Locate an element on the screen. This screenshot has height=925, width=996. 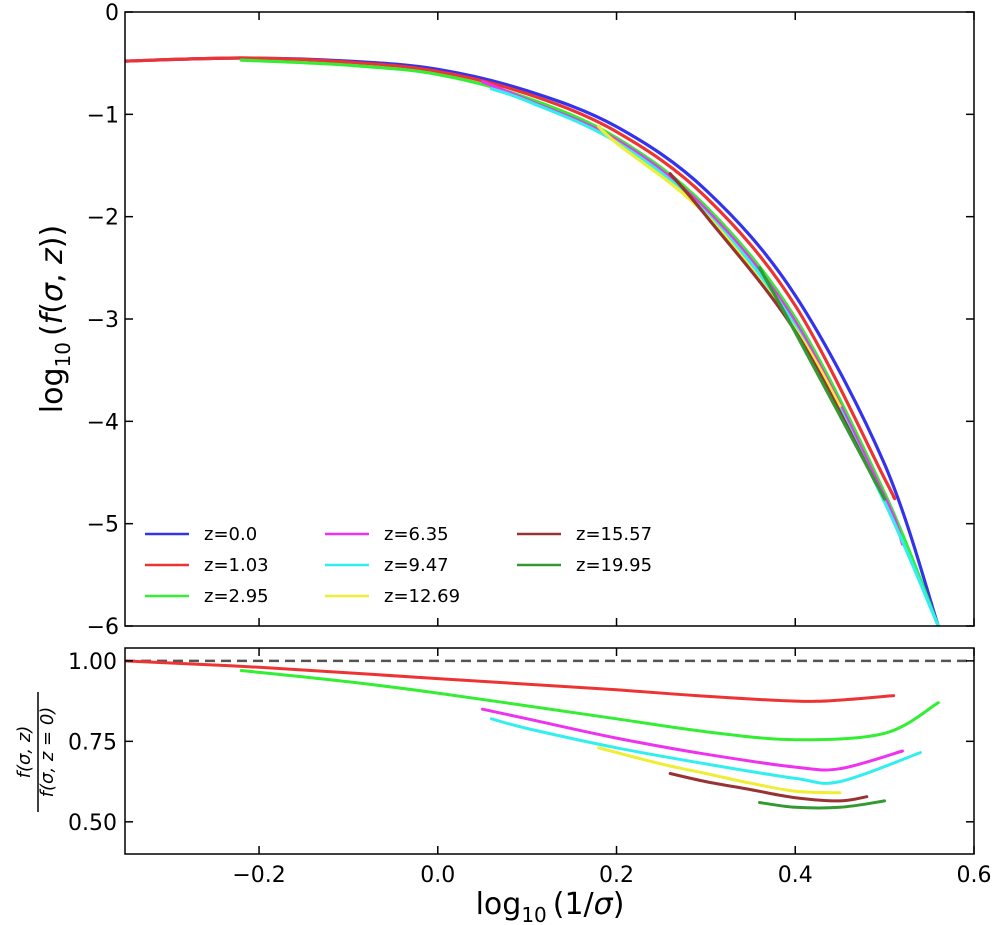
top-ytick-label: −5 is located at coordinates (103, 525).